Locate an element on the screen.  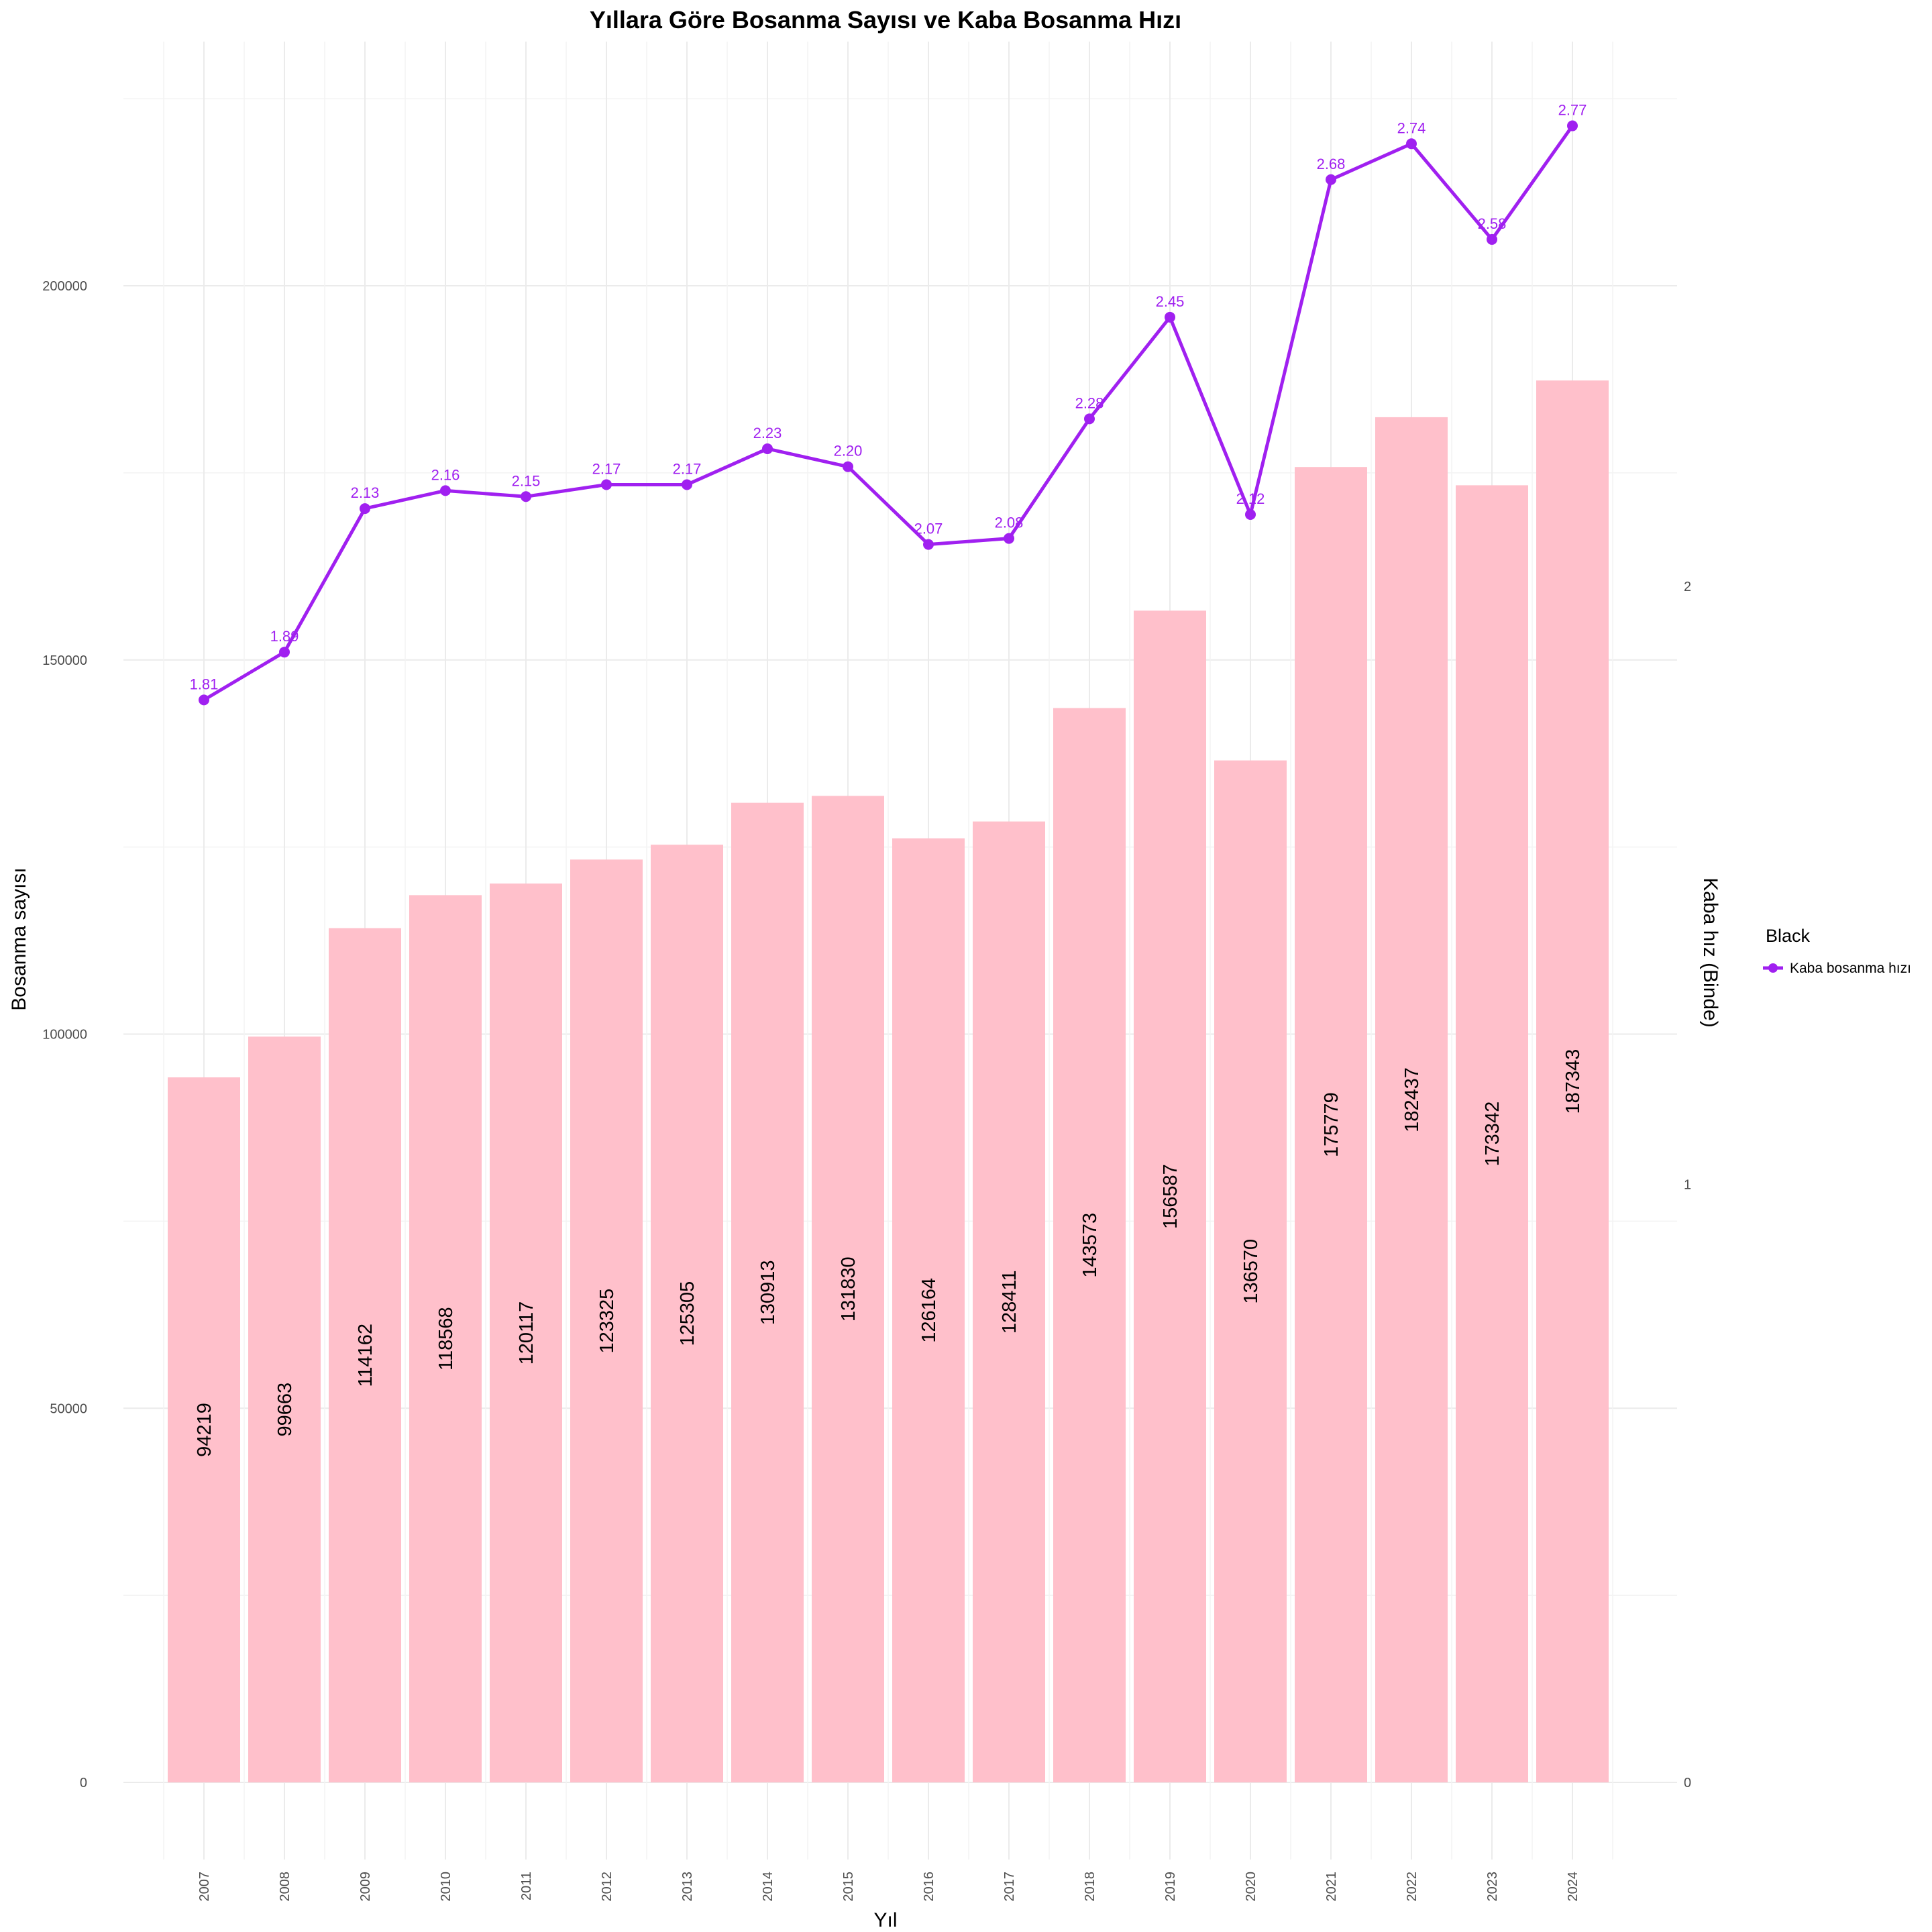
legend-label: Kaba bosanma hızı is located at coordinates (1850, 968).